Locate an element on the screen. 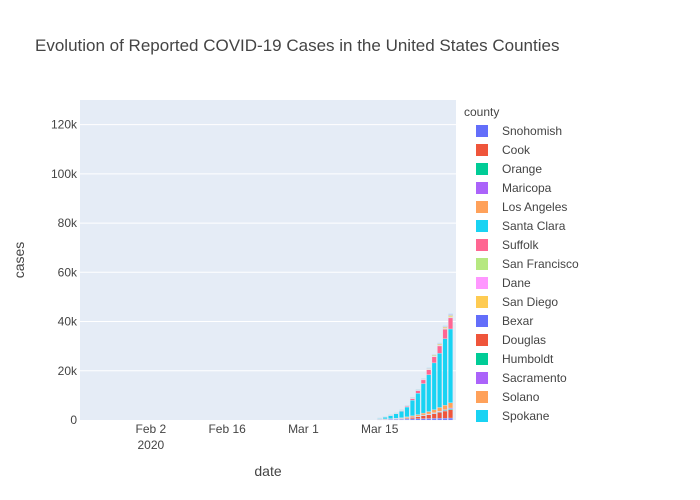 The image size is (700, 500). y-tick-label: 60k is located at coordinates (68, 272).